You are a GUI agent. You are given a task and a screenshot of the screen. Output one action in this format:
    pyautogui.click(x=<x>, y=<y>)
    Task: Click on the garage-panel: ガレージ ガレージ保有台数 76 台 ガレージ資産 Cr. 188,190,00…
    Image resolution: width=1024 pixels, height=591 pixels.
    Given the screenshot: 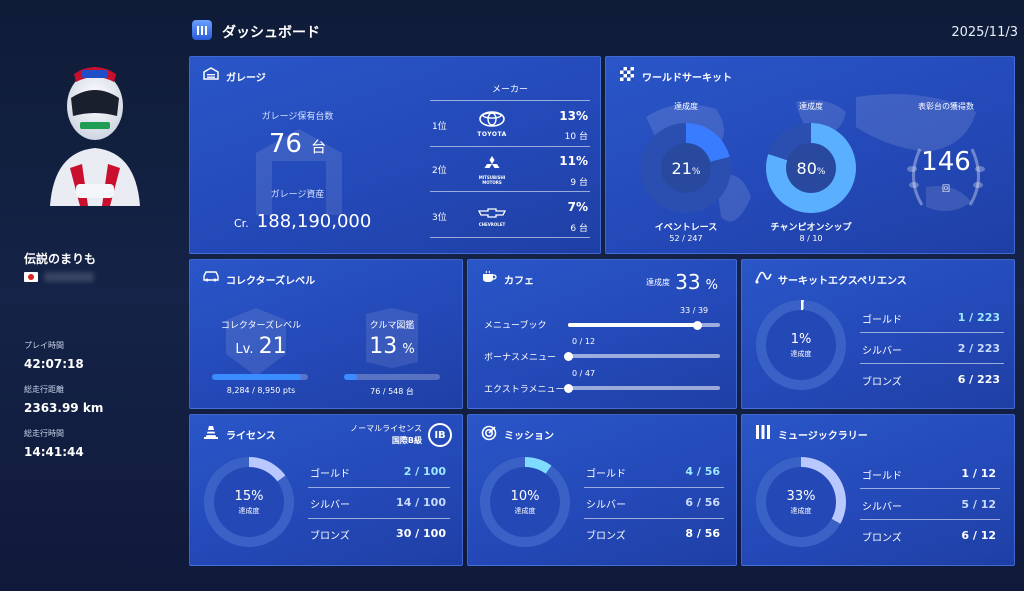 What is the action you would take?
    pyautogui.click(x=395, y=155)
    